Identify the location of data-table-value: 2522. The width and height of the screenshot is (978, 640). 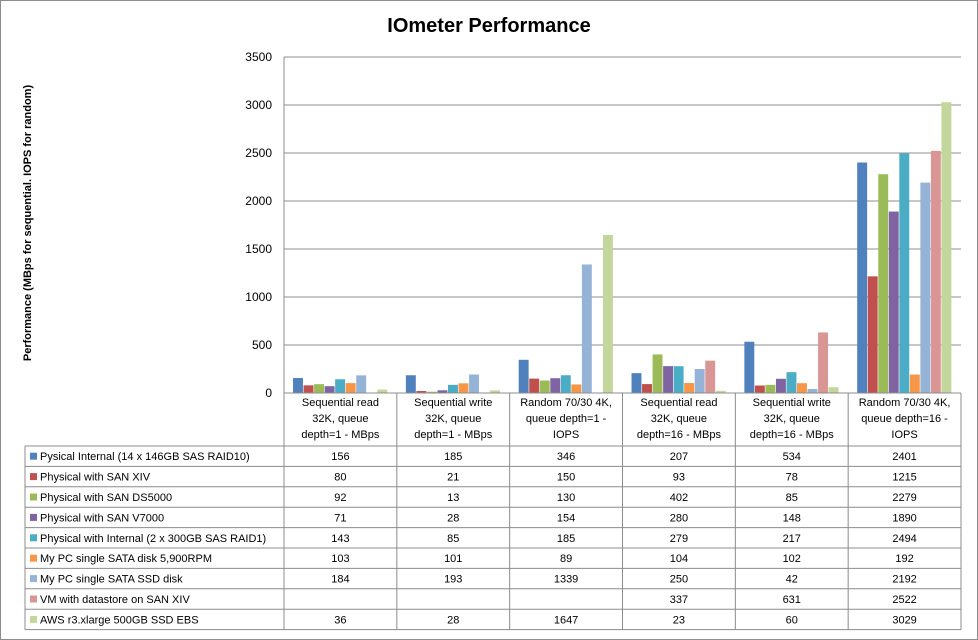
(904, 600).